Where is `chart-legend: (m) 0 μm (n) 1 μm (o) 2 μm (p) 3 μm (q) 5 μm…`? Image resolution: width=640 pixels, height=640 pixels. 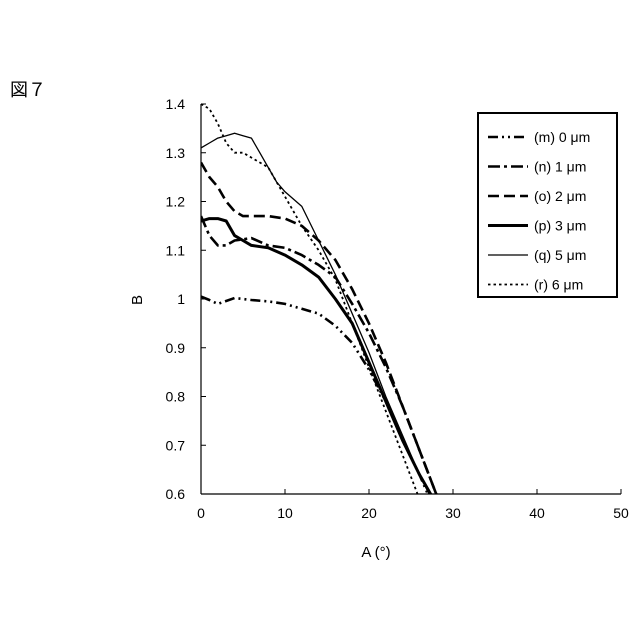
chart-legend: (m) 0 μm (n) 1 μm (o) 2 μm (p) 3 μm (q) 5 μm… is located at coordinates (547, 205).